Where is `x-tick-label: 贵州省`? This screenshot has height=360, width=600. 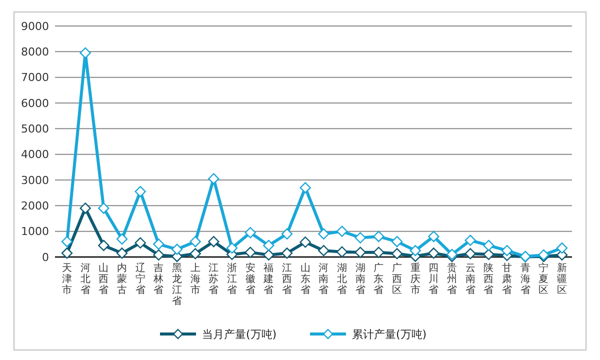
x-tick-label: 贵州省 is located at coordinates (452, 279).